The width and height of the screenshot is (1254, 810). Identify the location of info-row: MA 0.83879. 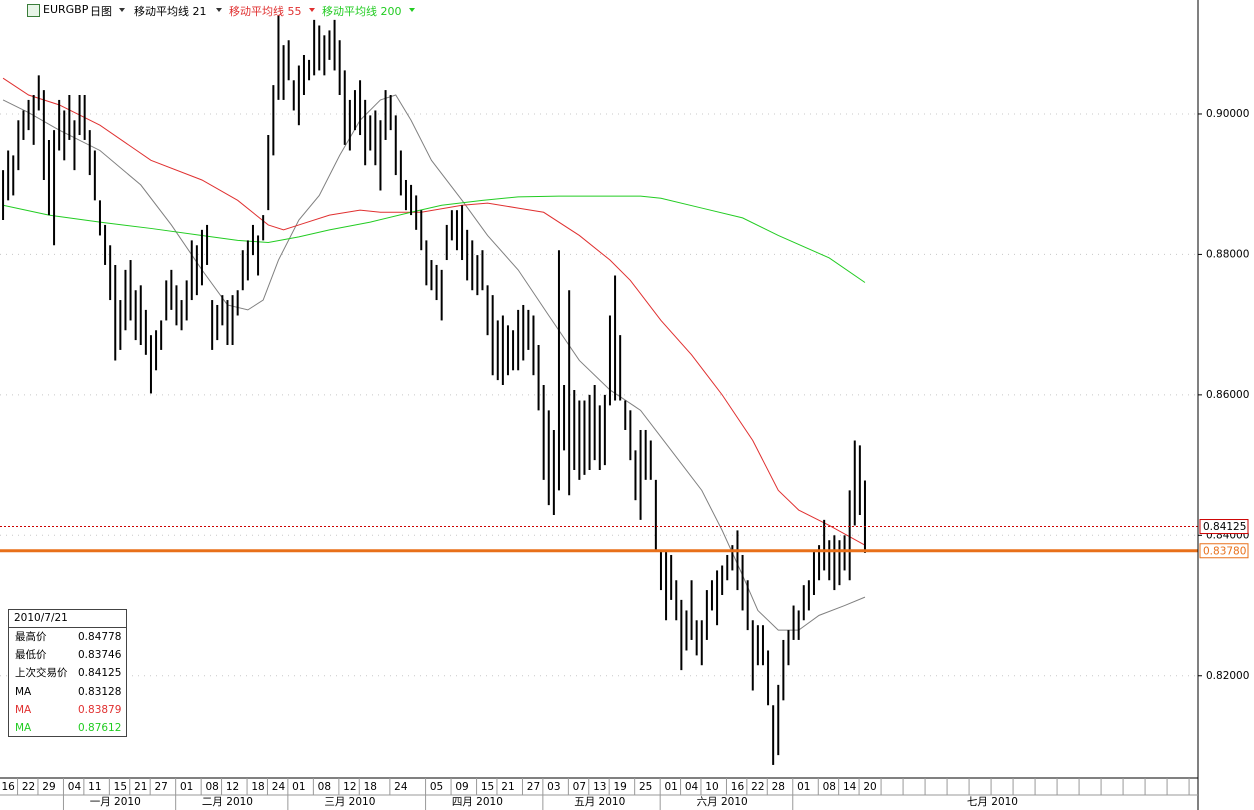
(67, 710).